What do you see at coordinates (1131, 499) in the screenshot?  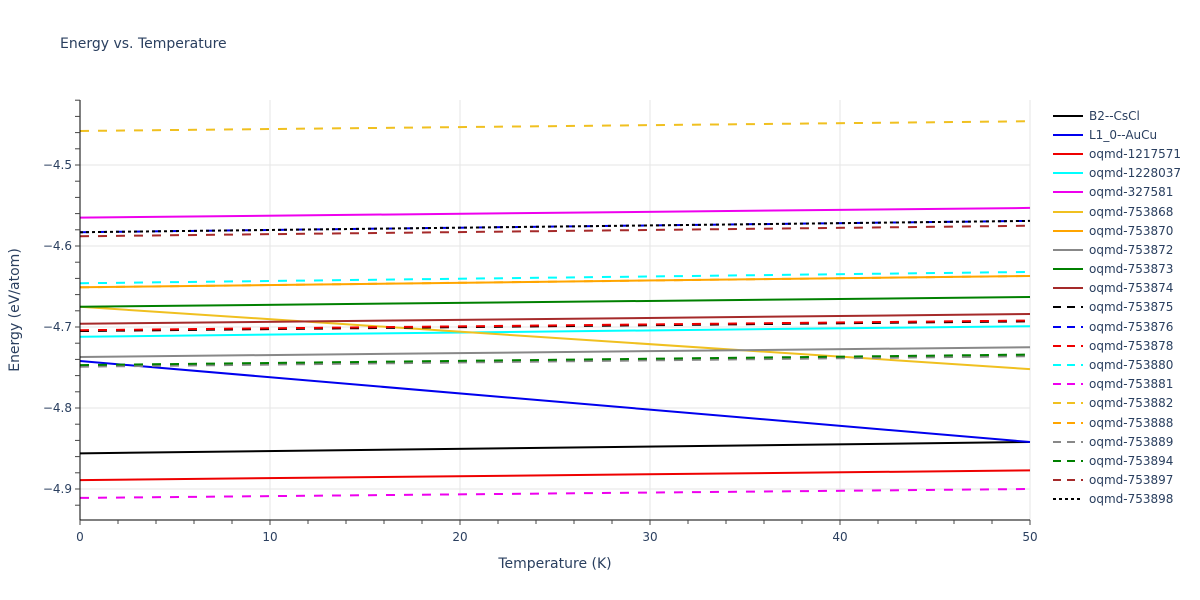 I see `legend-label: oqmd-753898` at bounding box center [1131, 499].